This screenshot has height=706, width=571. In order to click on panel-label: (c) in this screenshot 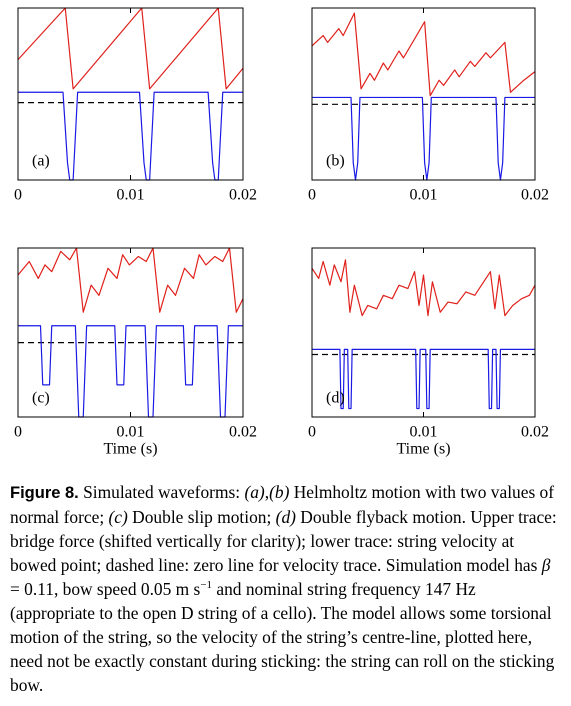, I will do `click(41, 398)`.